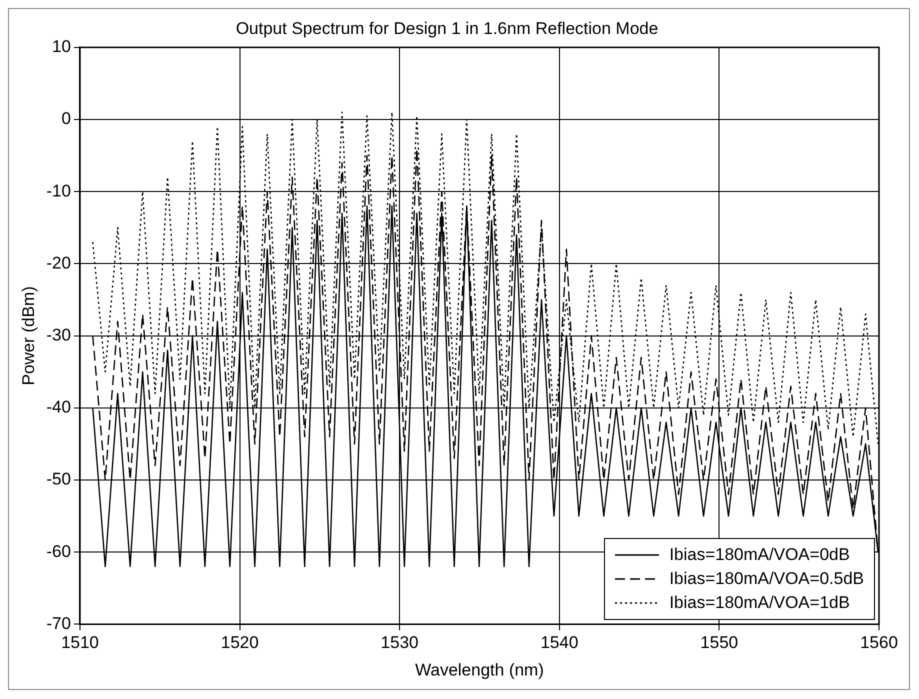 The width and height of the screenshot is (919, 699). I want to click on y-axis-title: Power (dBm), so click(28, 336).